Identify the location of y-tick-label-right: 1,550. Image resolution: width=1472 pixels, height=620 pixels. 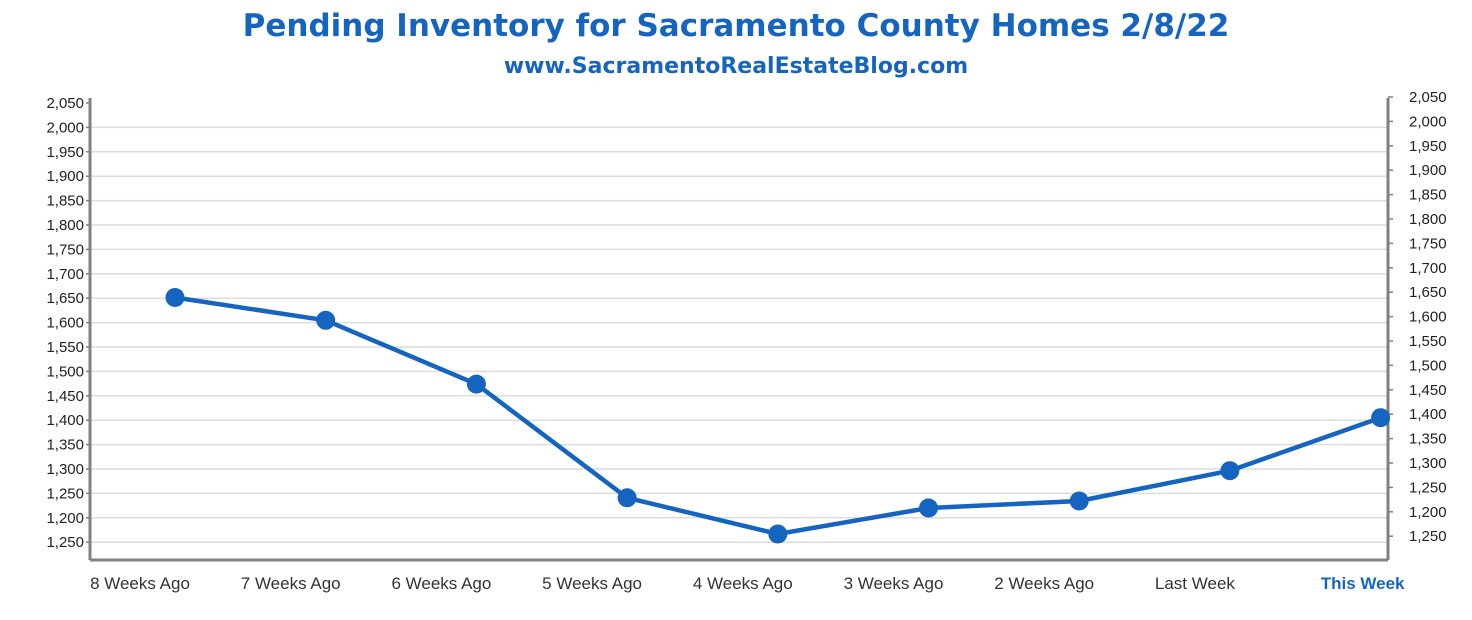
(1428, 341).